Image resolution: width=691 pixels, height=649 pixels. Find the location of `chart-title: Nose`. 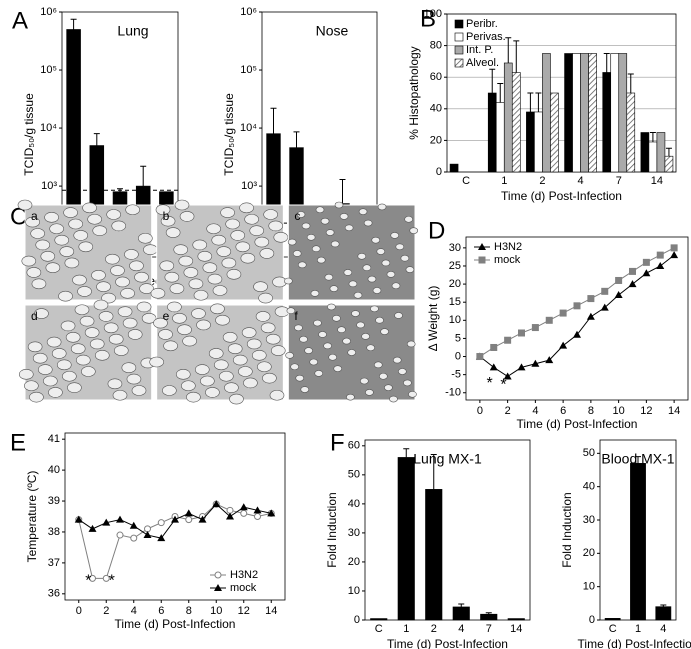

chart-title: Nose is located at coordinates (332, 31).